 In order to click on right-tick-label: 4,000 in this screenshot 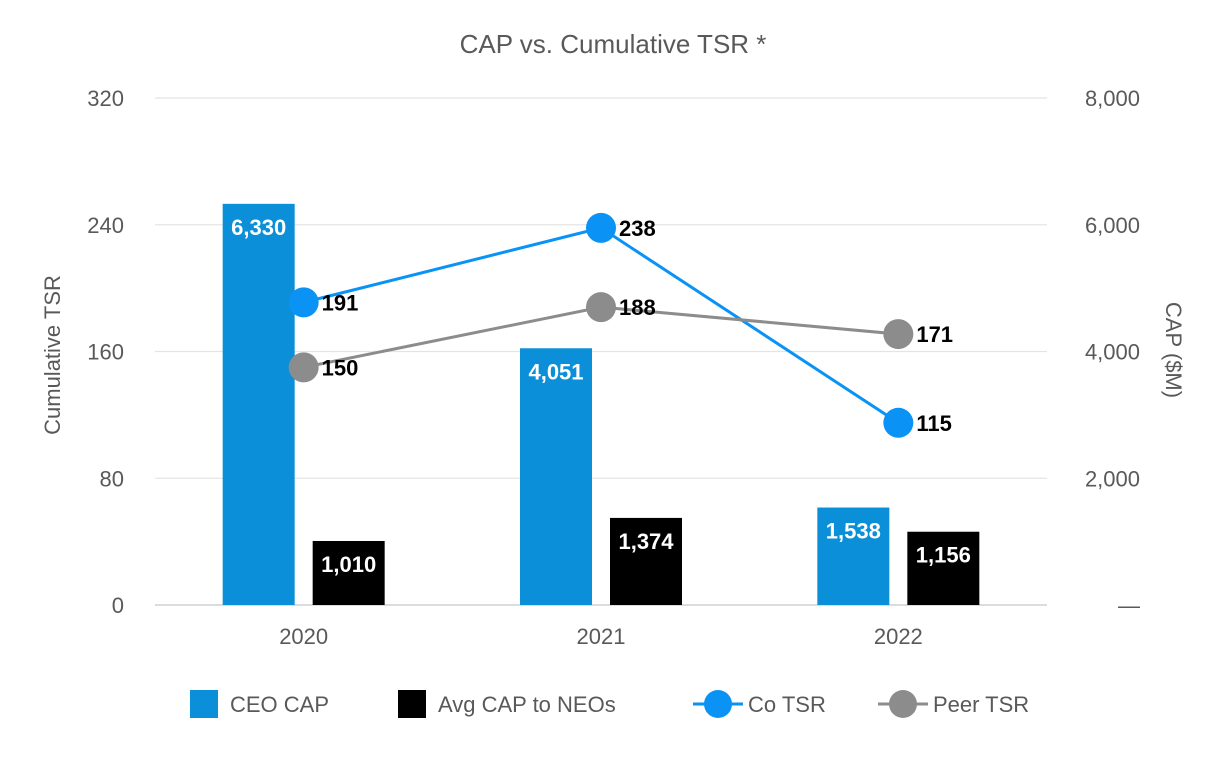, I will do `click(1112, 352)`.